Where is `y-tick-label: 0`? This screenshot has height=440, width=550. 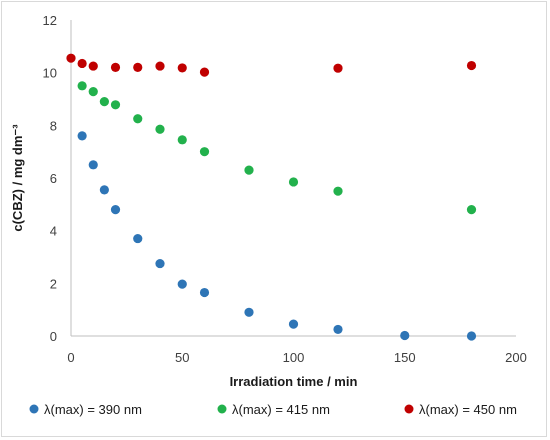 y-tick-label: 0 is located at coordinates (53, 336).